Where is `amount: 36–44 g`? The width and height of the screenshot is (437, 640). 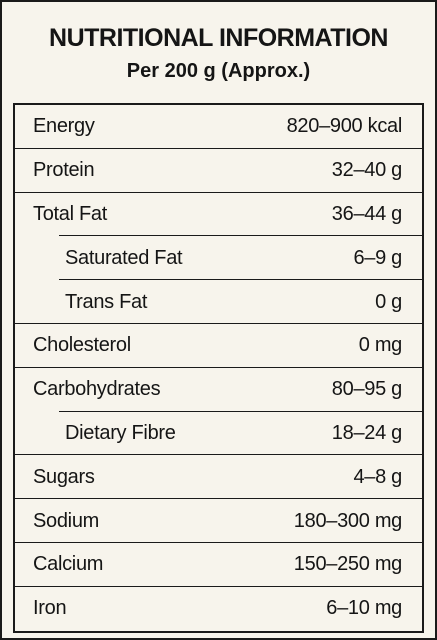
amount: 36–44 g is located at coordinates (367, 213).